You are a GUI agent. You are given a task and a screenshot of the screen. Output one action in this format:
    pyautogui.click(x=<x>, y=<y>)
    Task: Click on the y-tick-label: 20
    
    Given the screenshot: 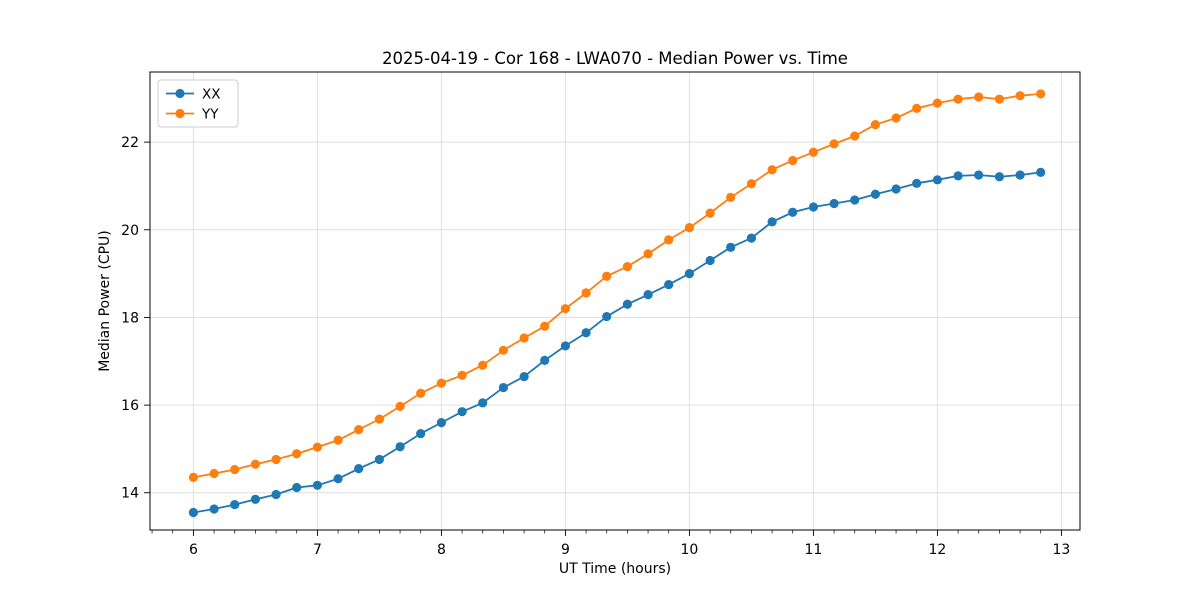 What is the action you would take?
    pyautogui.click(x=130, y=231)
    